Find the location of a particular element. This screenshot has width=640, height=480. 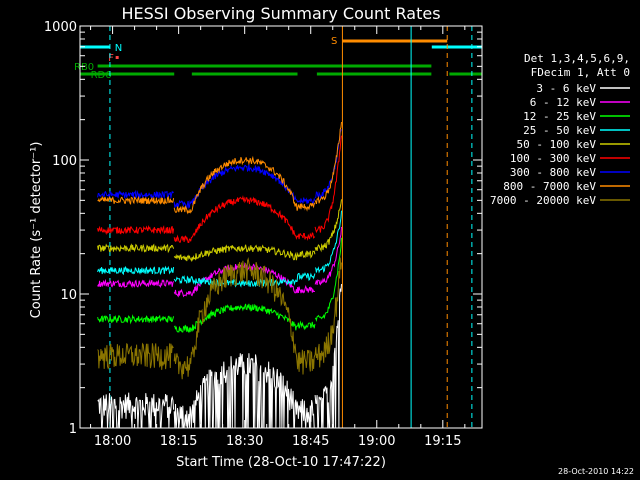

x-tick-label: 18:15 is located at coordinates (178, 441).